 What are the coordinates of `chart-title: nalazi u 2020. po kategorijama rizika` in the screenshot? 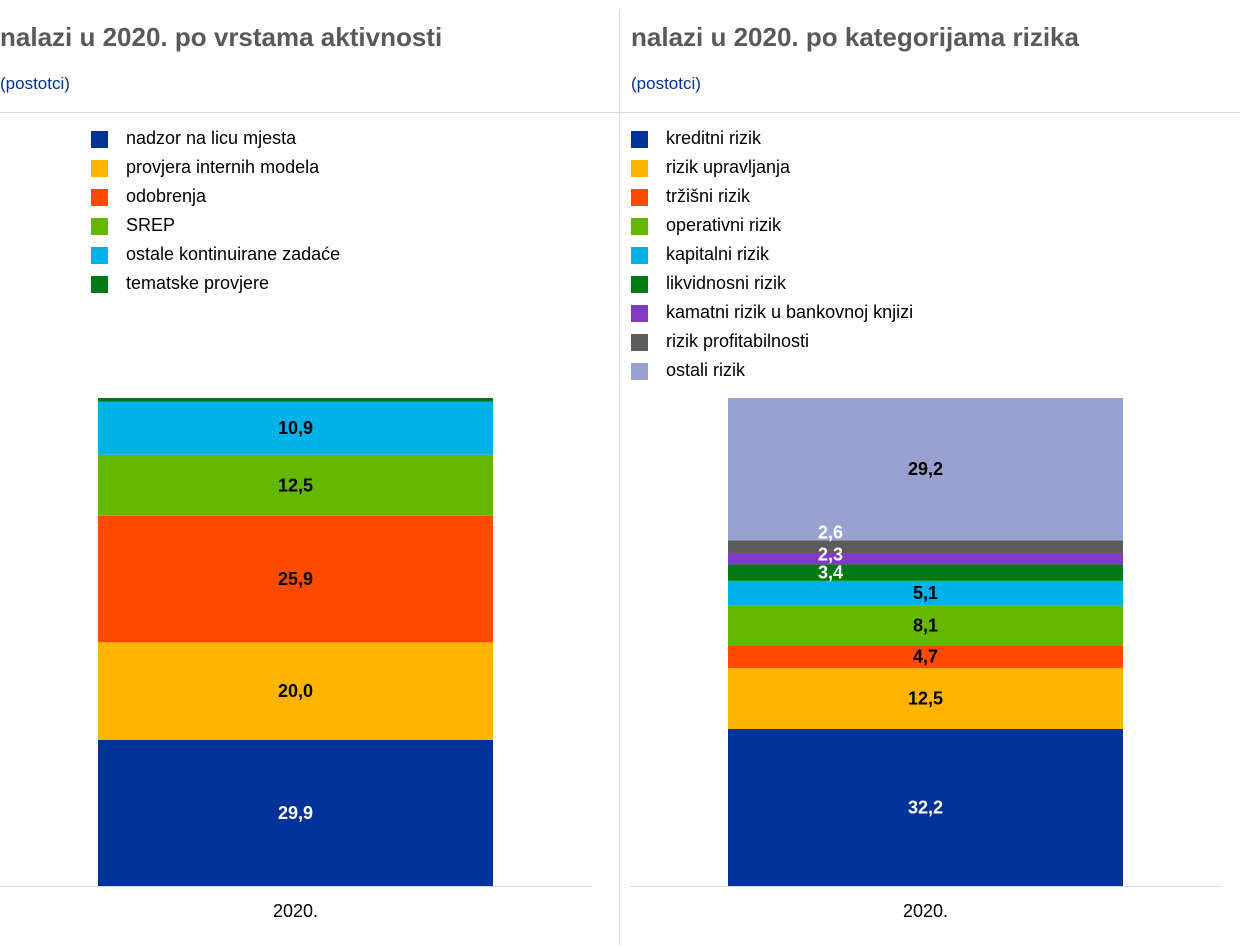 It's located at (855, 37).